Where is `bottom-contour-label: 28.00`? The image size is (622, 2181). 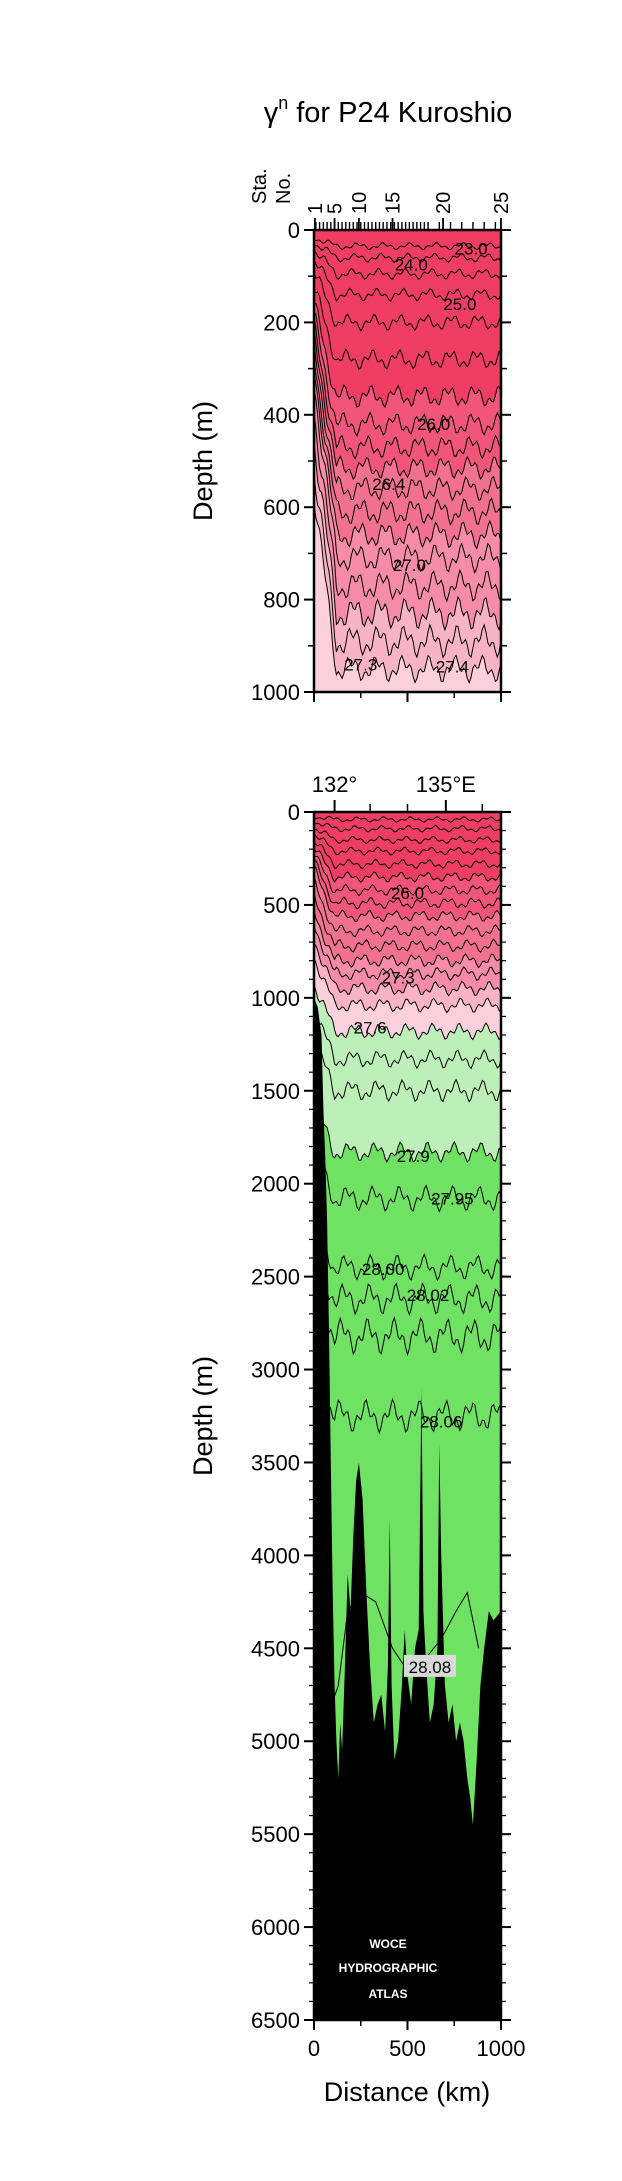
bottom-contour-label: 28.00 is located at coordinates (383, 1269).